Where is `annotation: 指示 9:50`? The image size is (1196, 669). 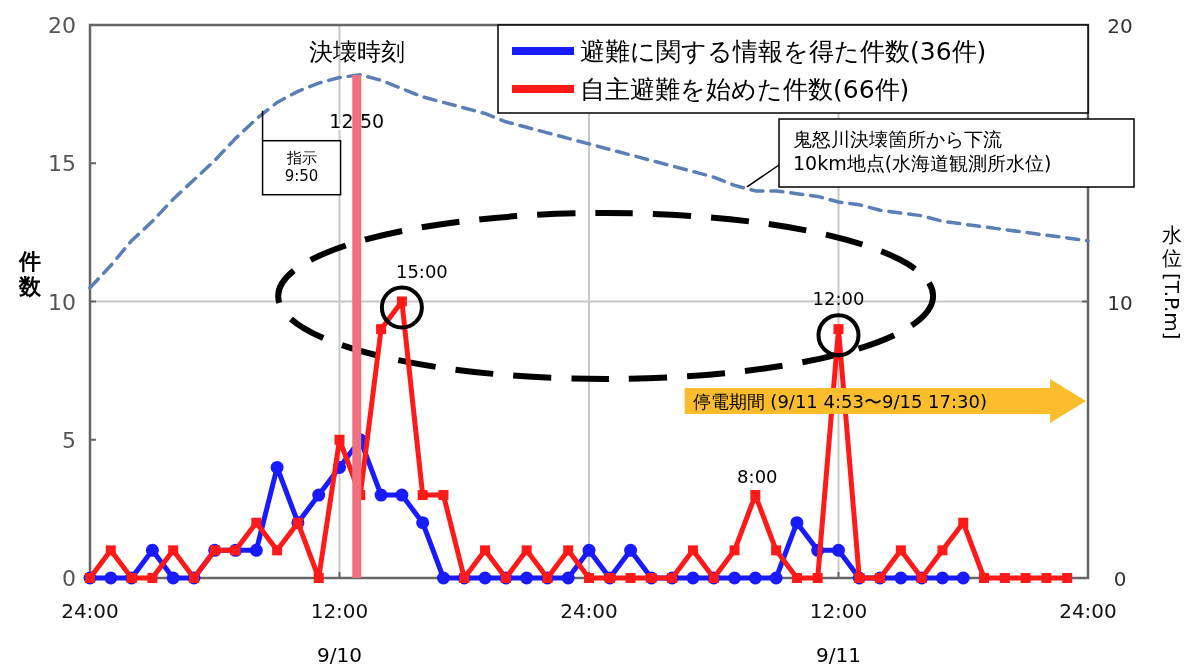 annotation: 指示 9:50 is located at coordinates (301, 167).